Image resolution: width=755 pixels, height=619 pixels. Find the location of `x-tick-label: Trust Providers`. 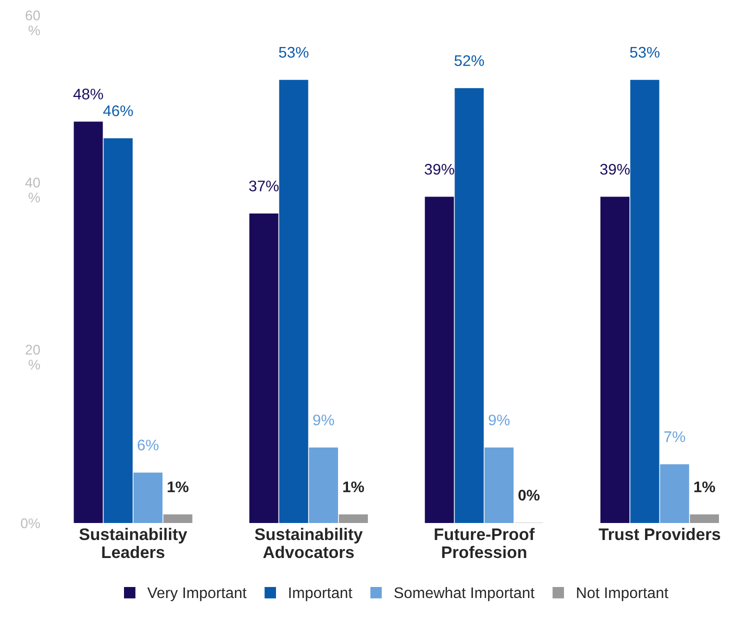

x-tick-label: Trust Providers is located at coordinates (659, 534).